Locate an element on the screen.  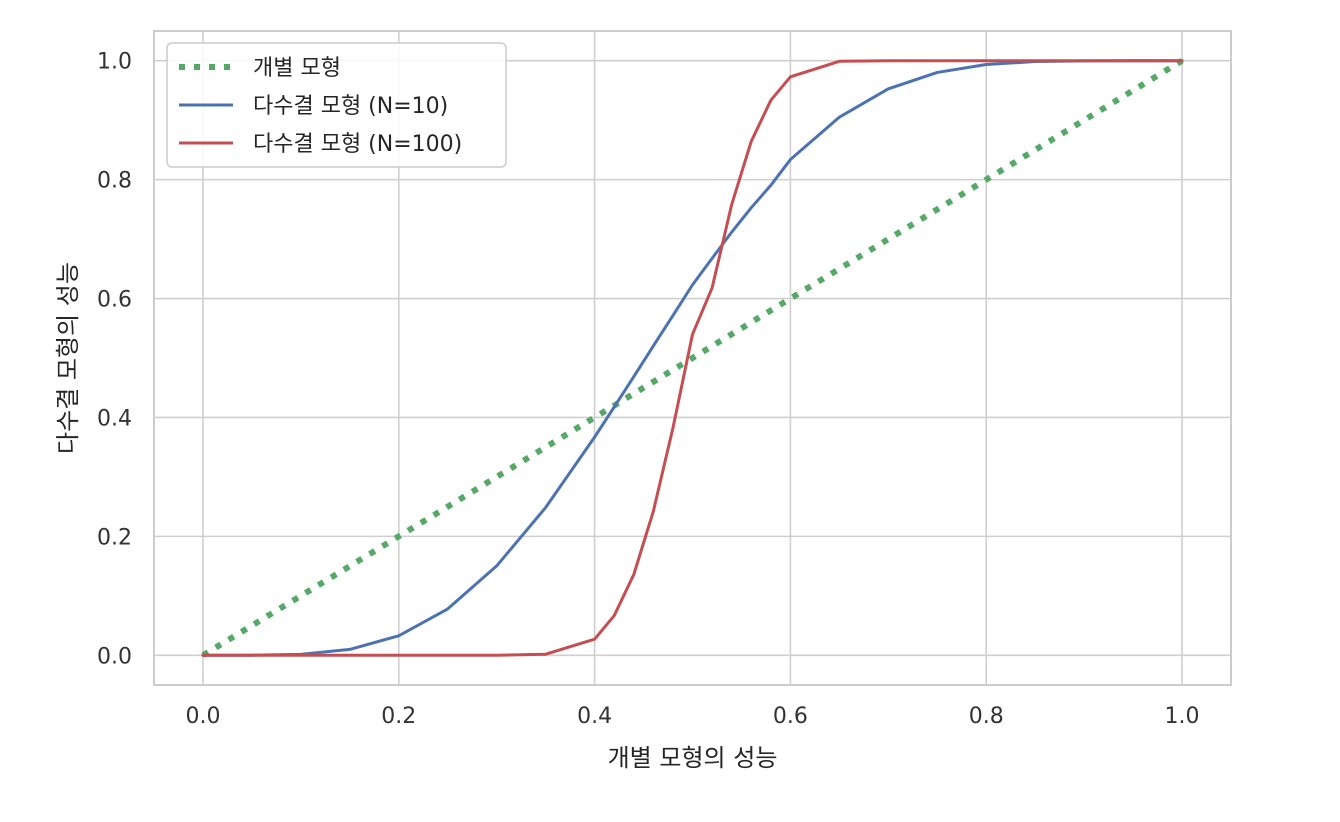
x-tick-label: 0.0 is located at coordinates (202, 716).